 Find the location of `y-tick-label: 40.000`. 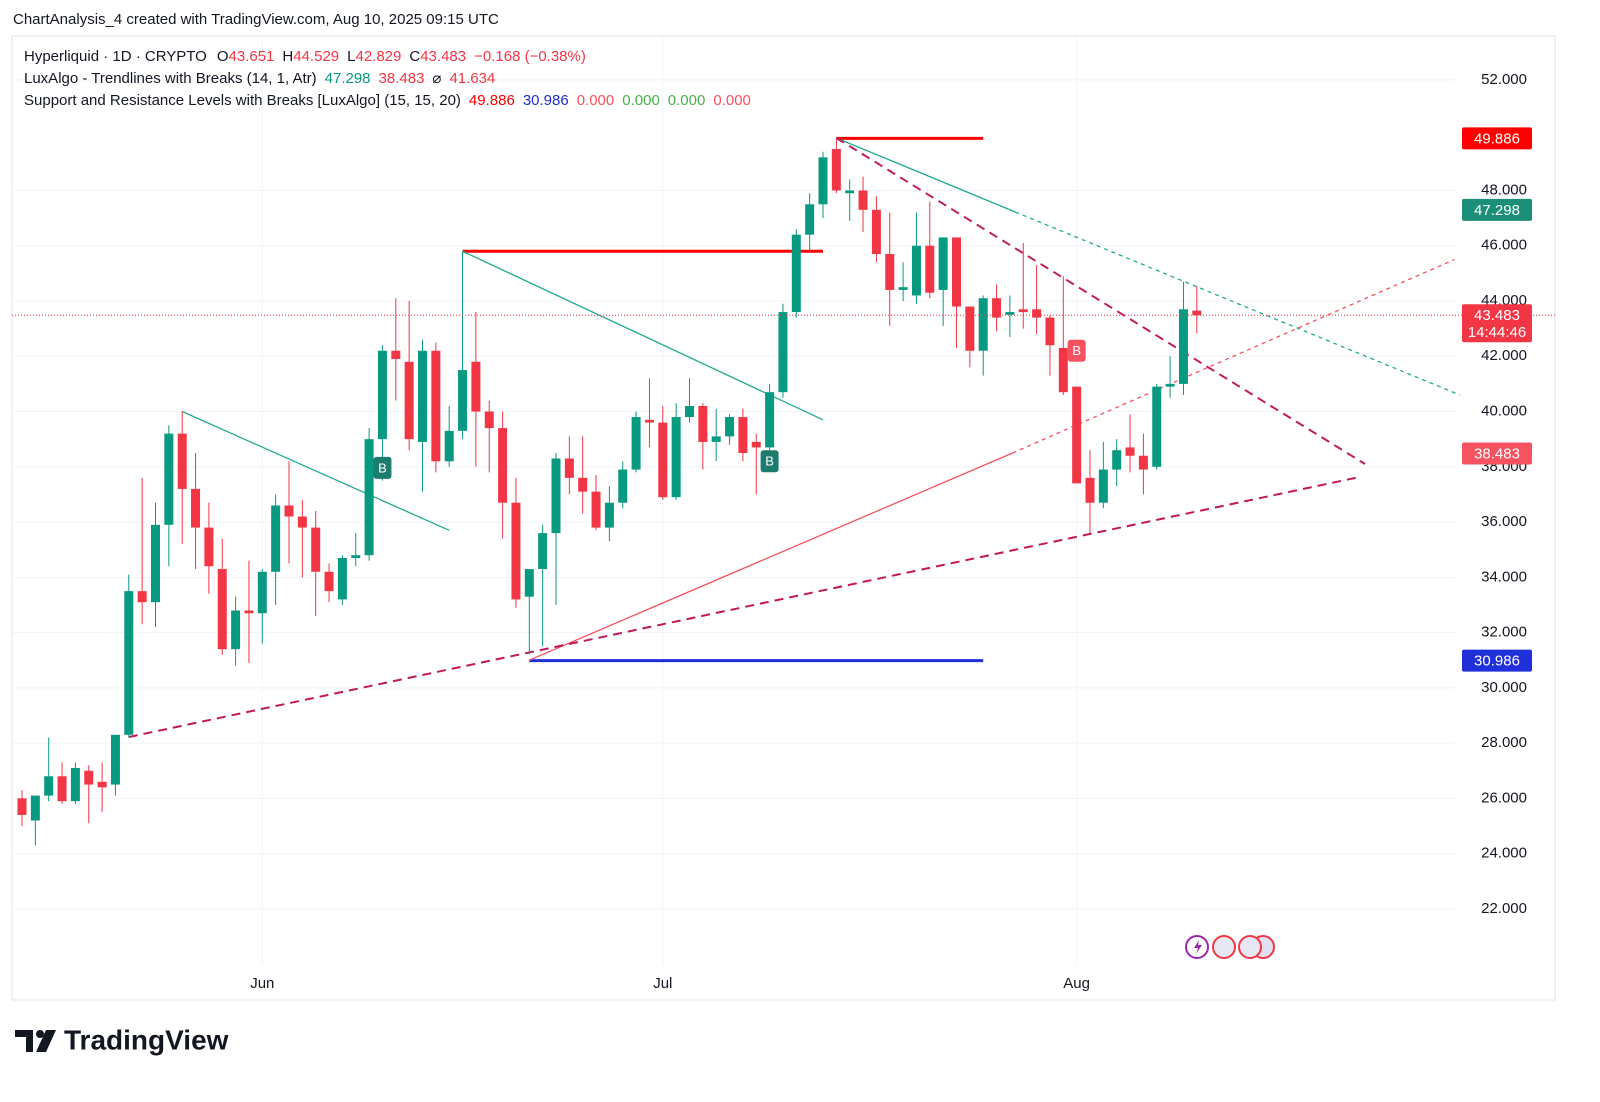

y-tick-label: 40.000 is located at coordinates (1504, 410).